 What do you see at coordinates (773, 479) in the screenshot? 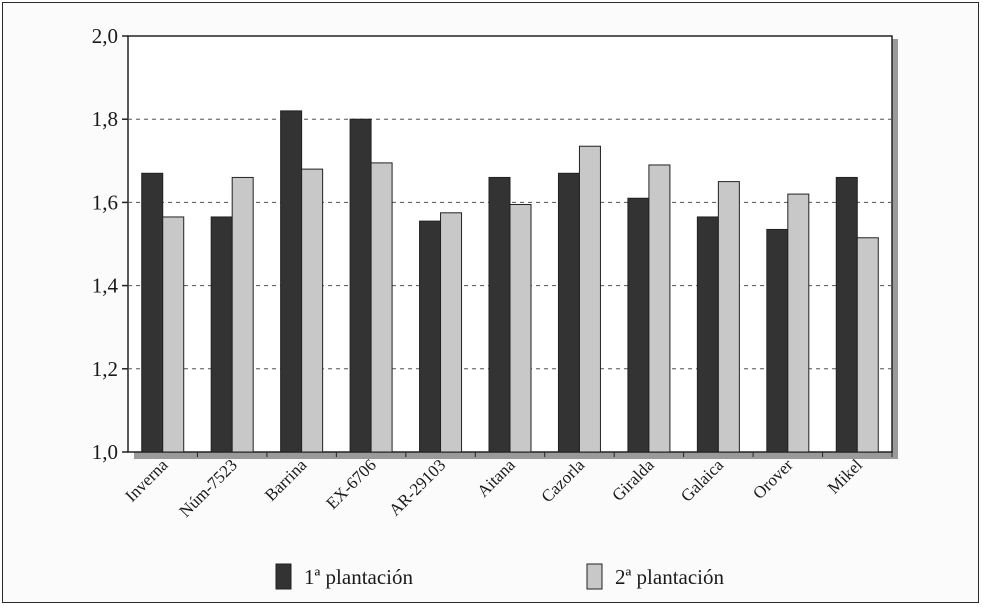
I see `x-tick-label: Orover` at bounding box center [773, 479].